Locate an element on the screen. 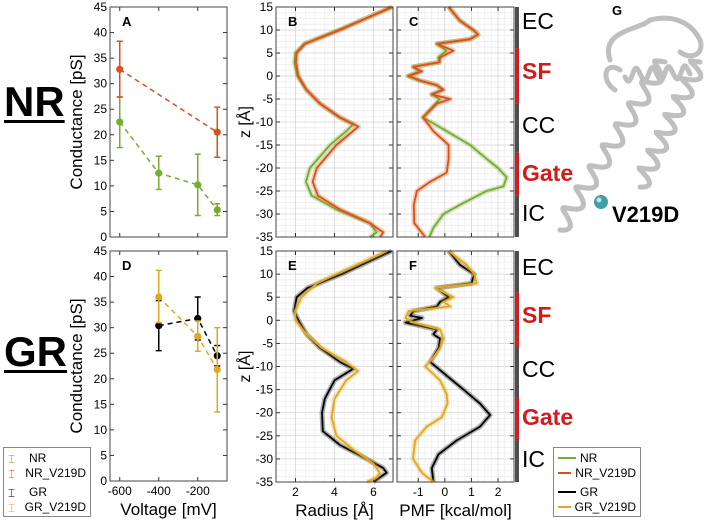 This screenshot has height=521, width=715. x-tick-label: -1 is located at coordinates (418, 492).